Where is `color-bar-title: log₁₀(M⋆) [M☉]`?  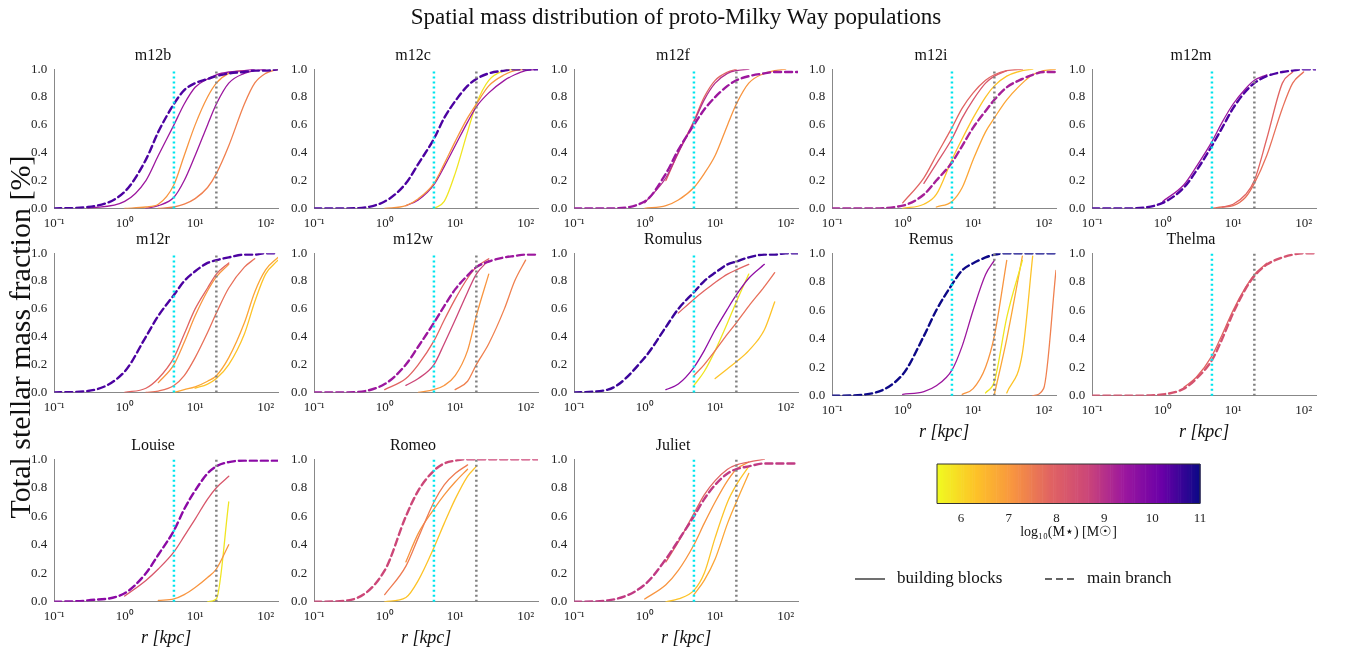
color-bar-title: log₁₀(M⋆) [M☉] is located at coordinates (1068, 532).